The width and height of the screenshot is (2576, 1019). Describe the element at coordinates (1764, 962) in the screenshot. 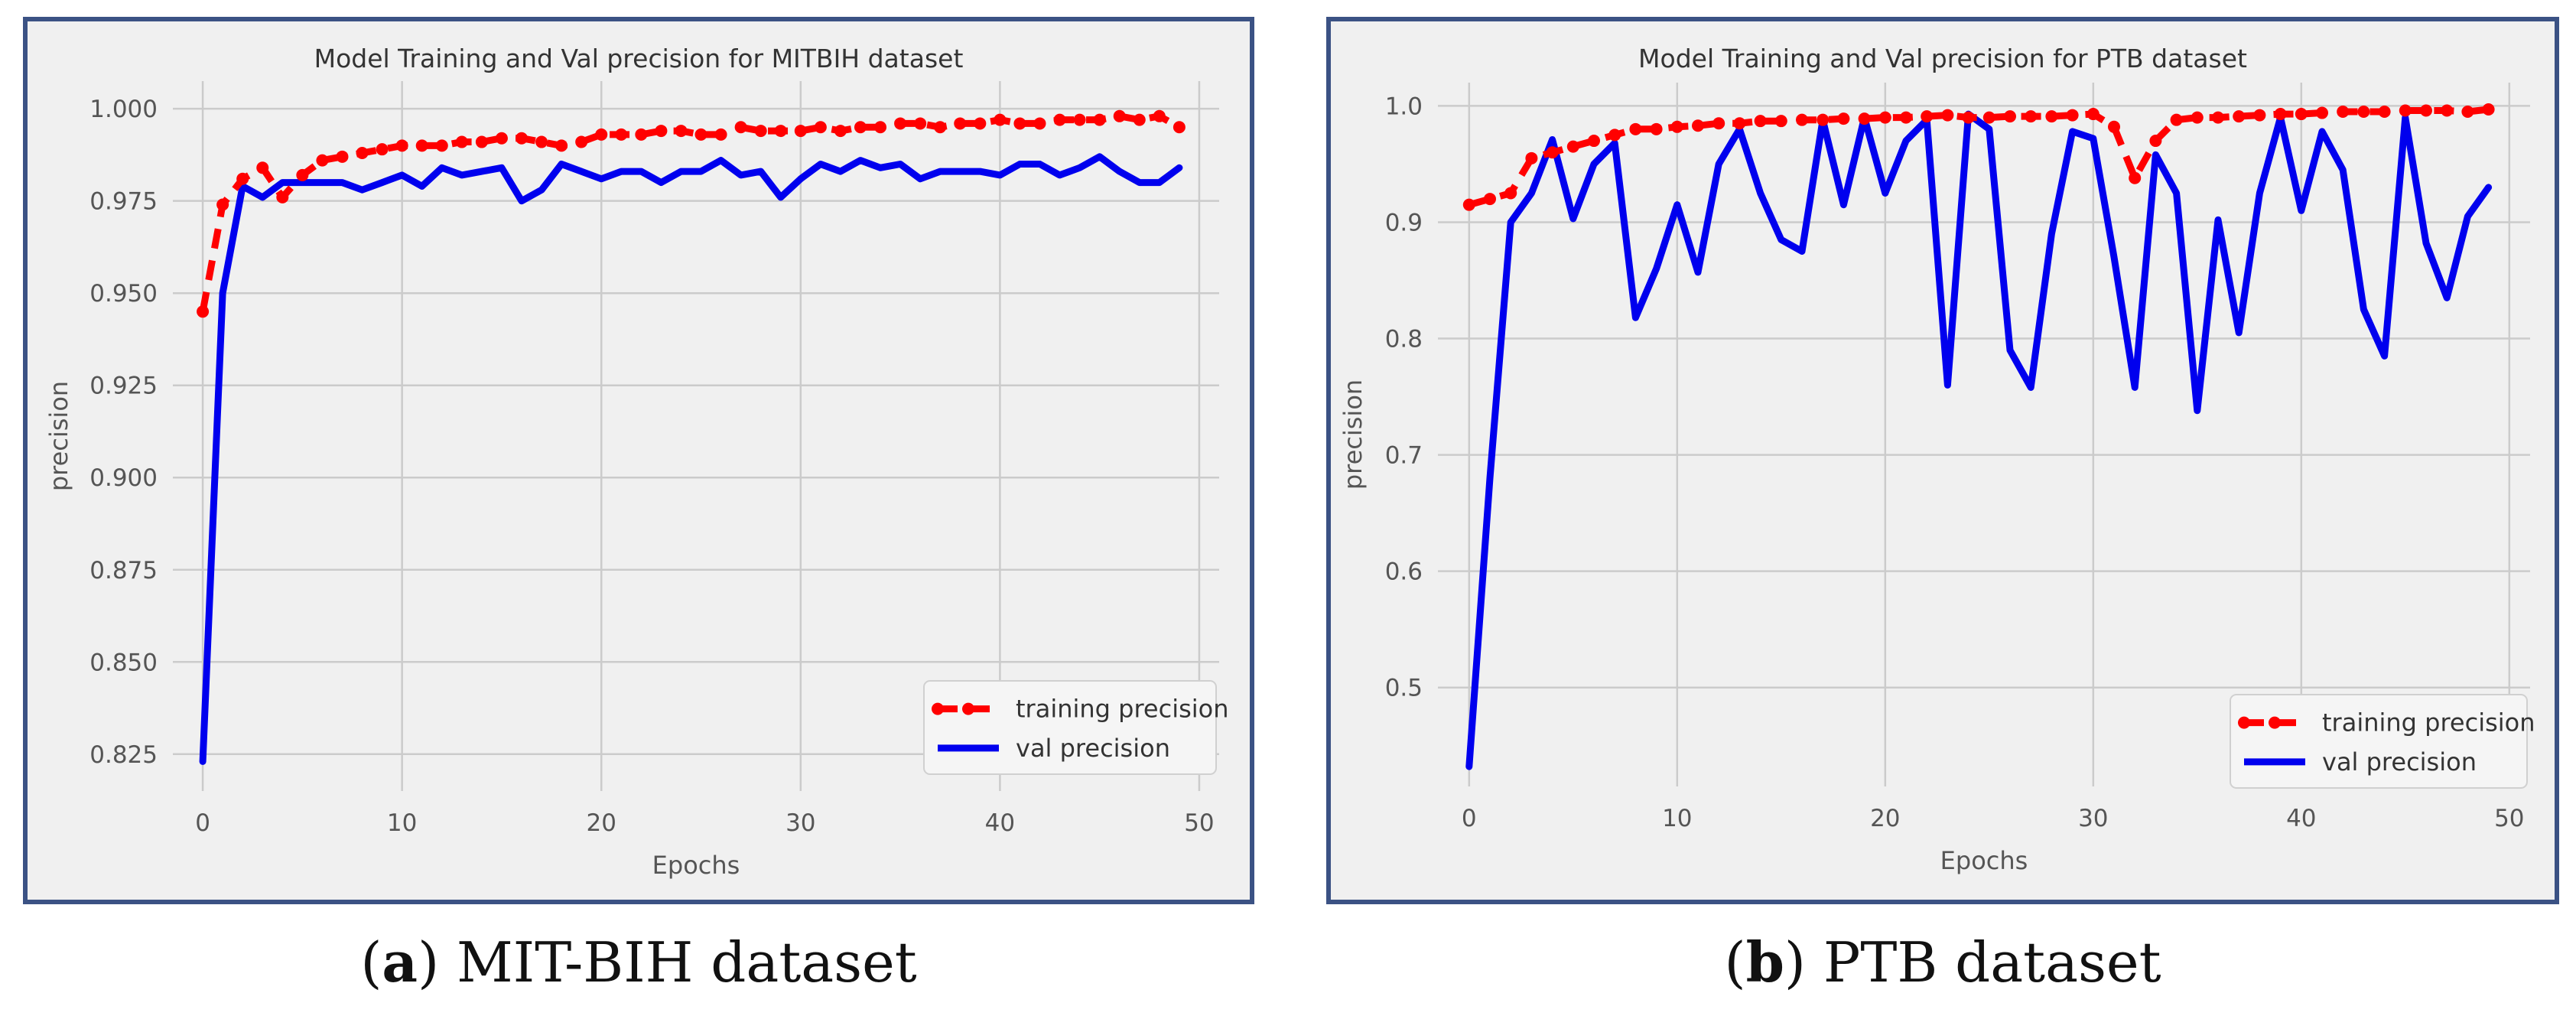

I see `caption-letter-b: b` at that location.